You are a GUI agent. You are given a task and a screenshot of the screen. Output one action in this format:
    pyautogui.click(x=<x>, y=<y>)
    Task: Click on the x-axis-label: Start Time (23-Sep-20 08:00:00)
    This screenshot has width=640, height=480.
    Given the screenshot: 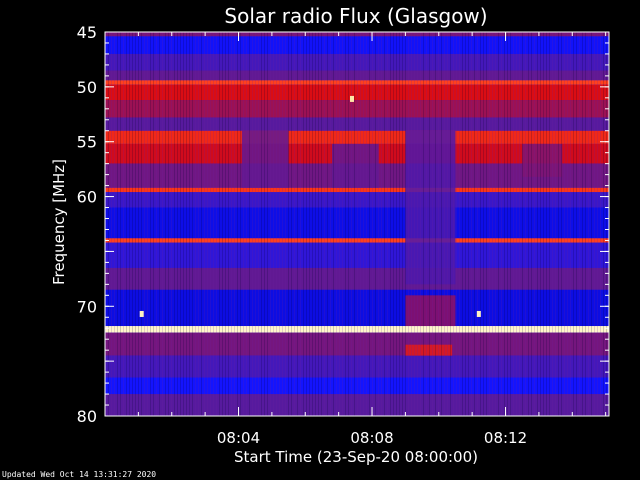 What is the action you would take?
    pyautogui.click(x=356, y=457)
    